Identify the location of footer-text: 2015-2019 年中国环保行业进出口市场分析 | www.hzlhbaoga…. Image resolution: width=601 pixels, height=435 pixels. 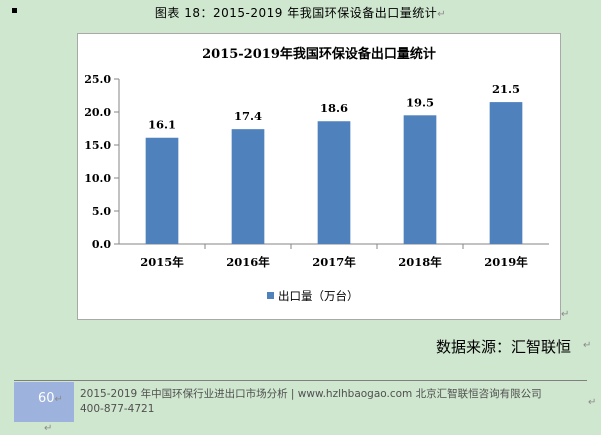
(311, 402).